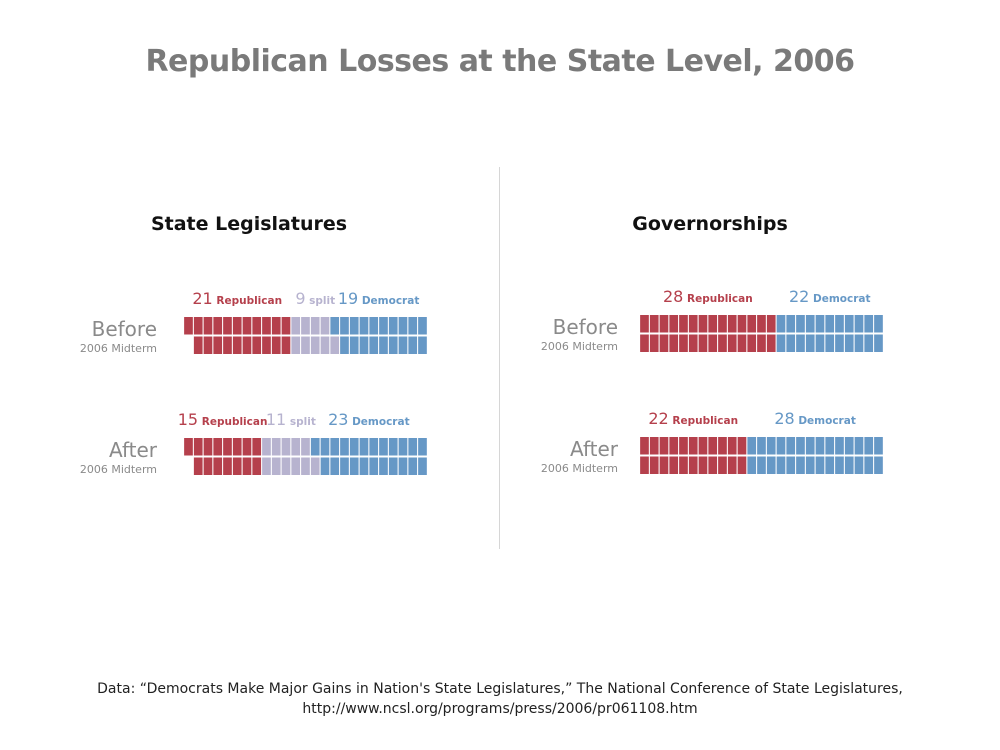 This screenshot has height=750, width=1000. I want to click on row-label-before: Before, so click(124, 329).